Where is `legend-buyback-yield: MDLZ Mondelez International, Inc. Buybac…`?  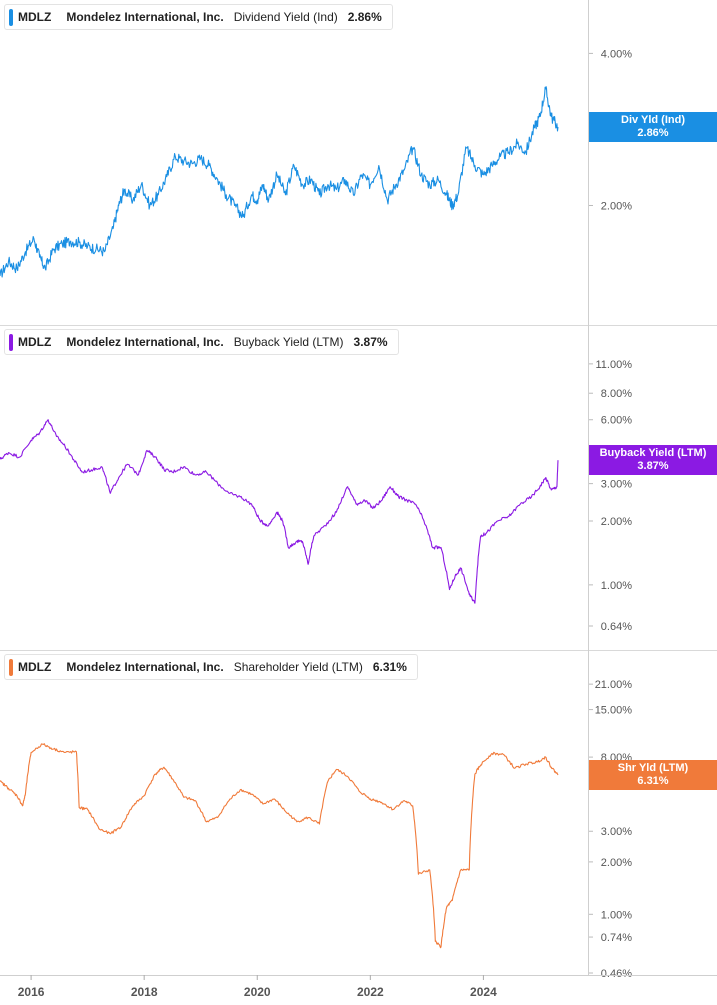 legend-buyback-yield: MDLZ Mondelez International, Inc. Buybac… is located at coordinates (201, 342).